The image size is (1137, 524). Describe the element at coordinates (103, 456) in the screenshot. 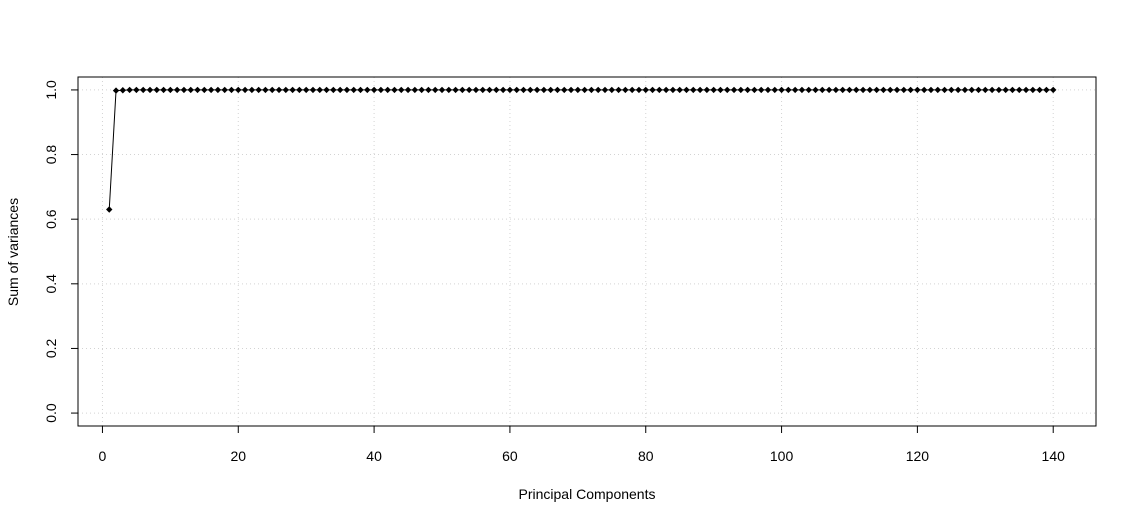

I see `x-tick-label: 0` at that location.